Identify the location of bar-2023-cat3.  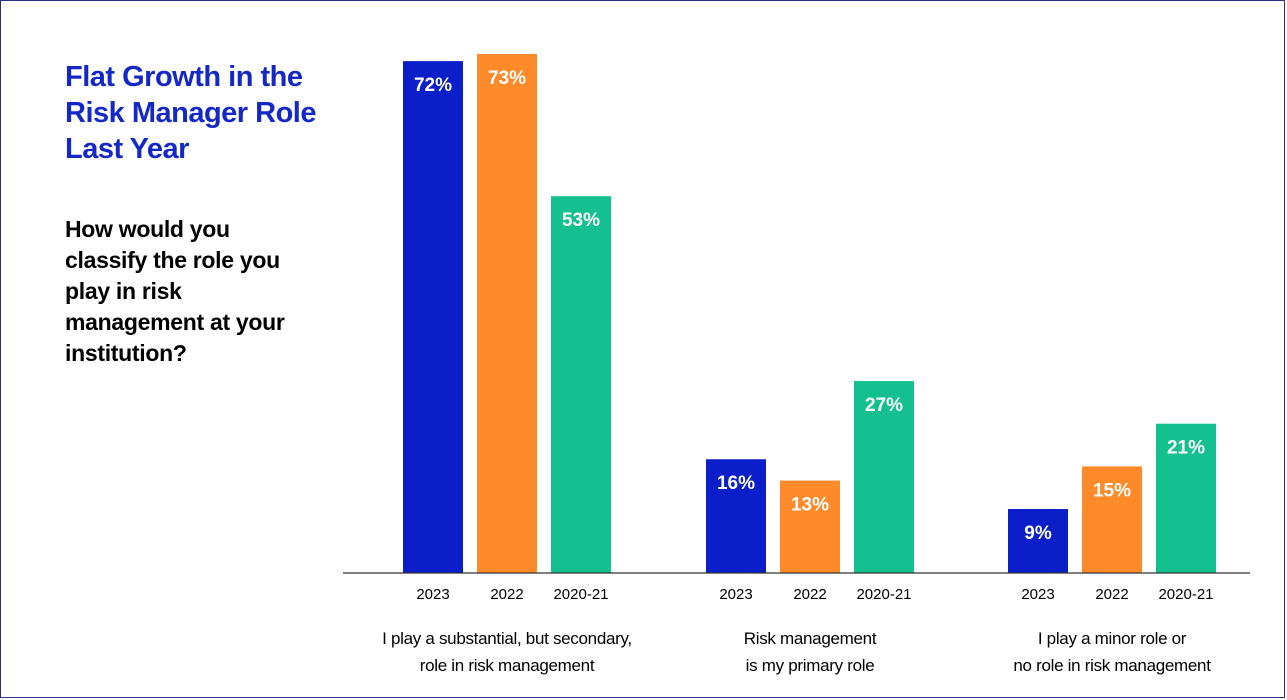
(1038, 541).